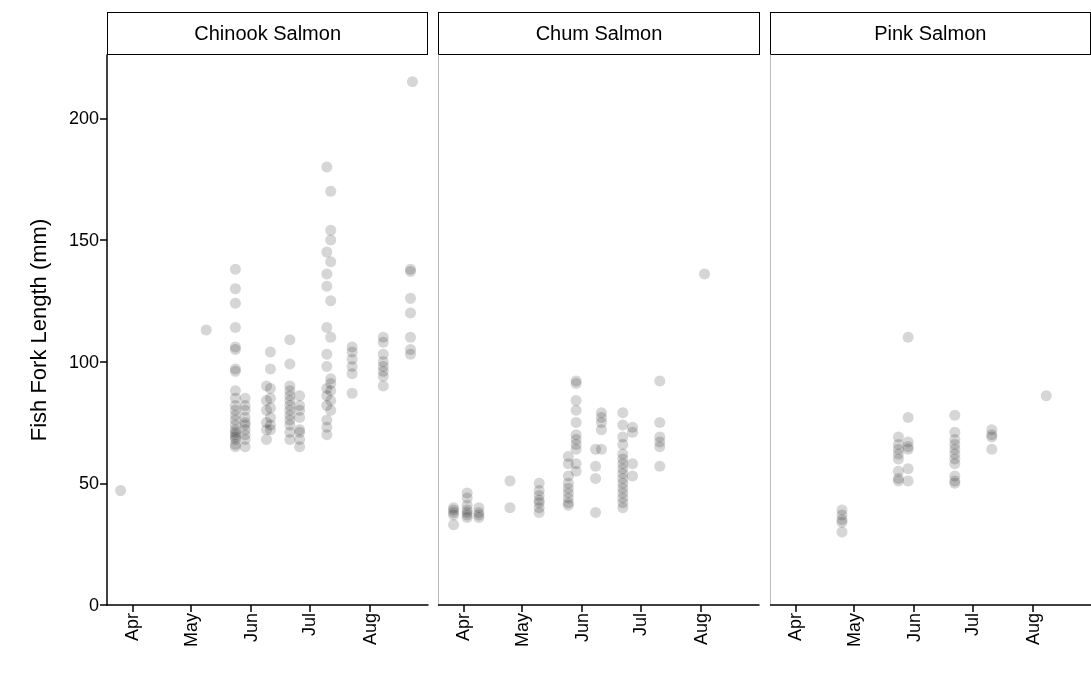  Describe the element at coordinates (83, 118) in the screenshot. I see `y-tick-label: 200` at that location.